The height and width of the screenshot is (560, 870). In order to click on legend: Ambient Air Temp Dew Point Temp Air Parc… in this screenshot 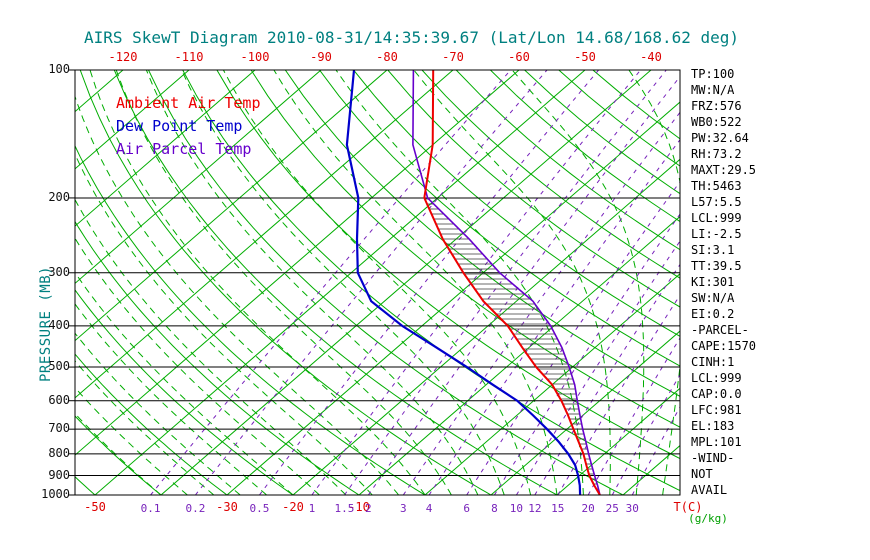, I will do `click(188, 126)`.